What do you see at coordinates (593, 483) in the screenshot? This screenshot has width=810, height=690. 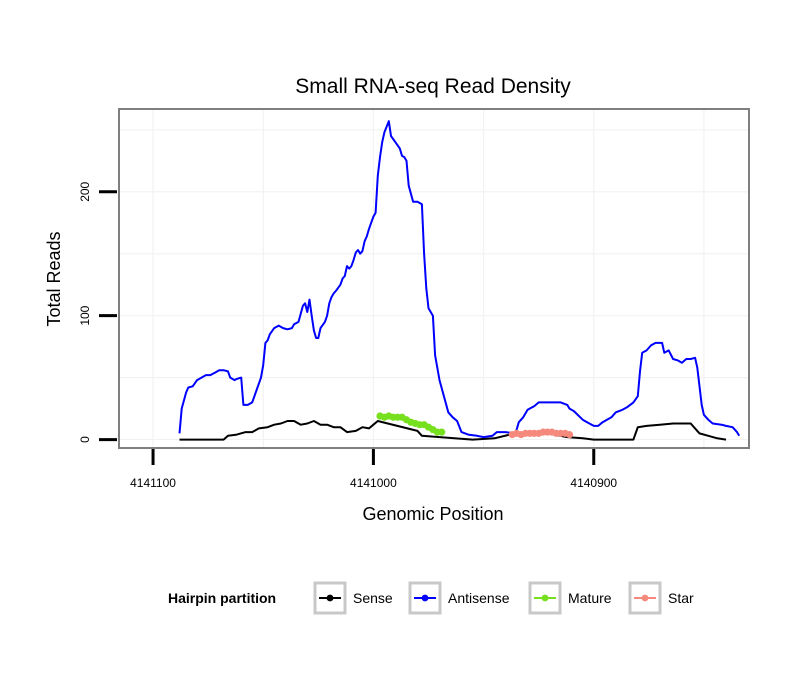 I see `x-tick-label: 4140900` at bounding box center [593, 483].